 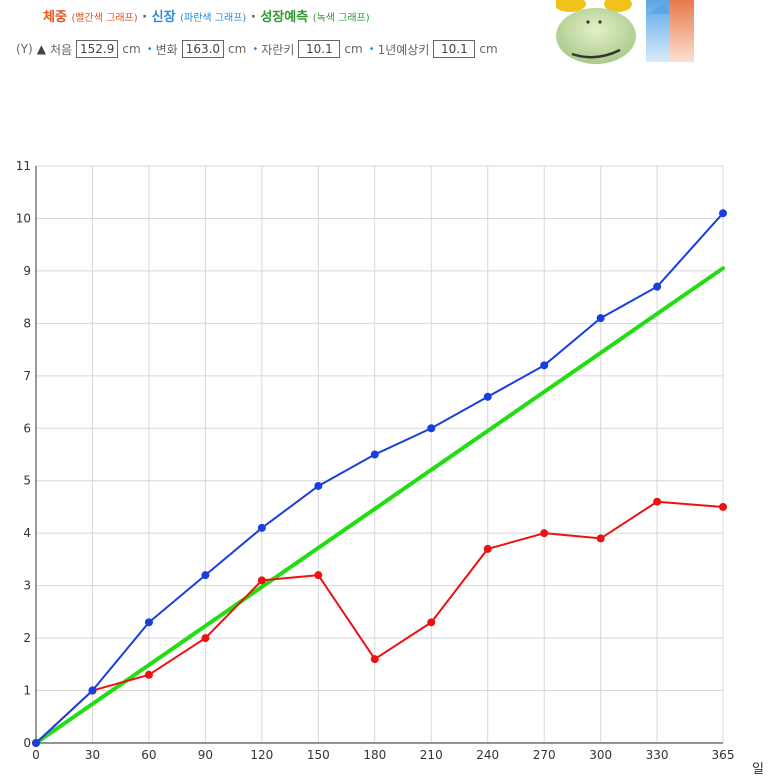 What do you see at coordinates (27, 743) in the screenshot?
I see `y-tick-label: 0` at bounding box center [27, 743].